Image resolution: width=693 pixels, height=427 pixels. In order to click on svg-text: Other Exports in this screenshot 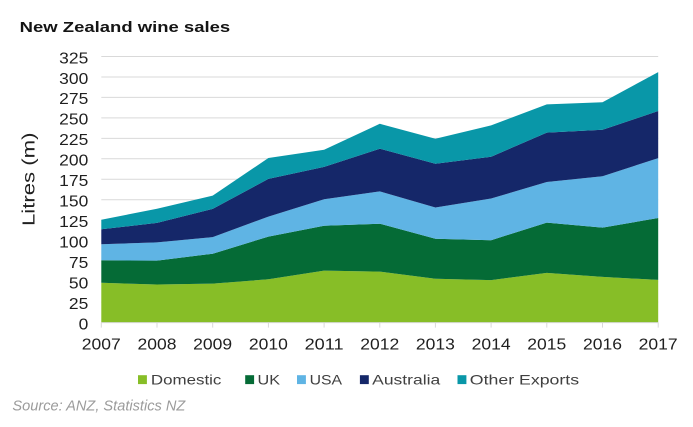, I will do `click(524, 380)`.